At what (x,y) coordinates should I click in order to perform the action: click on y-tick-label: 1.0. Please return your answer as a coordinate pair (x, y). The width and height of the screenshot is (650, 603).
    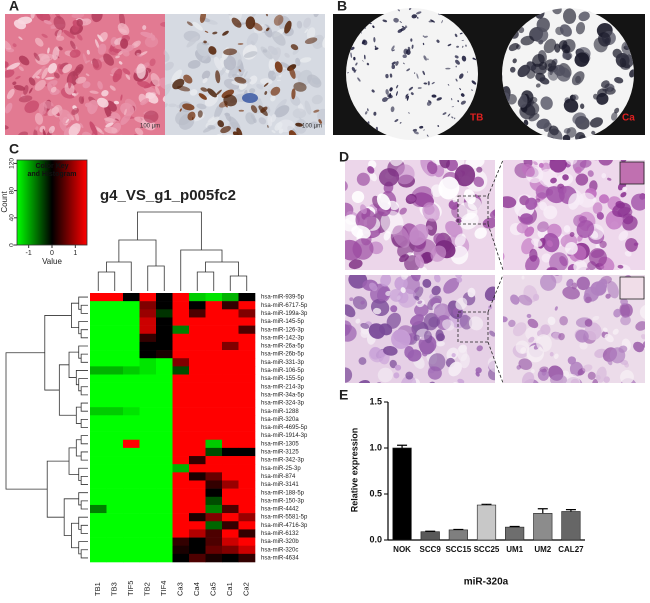
    Looking at the image, I should click on (375, 447).